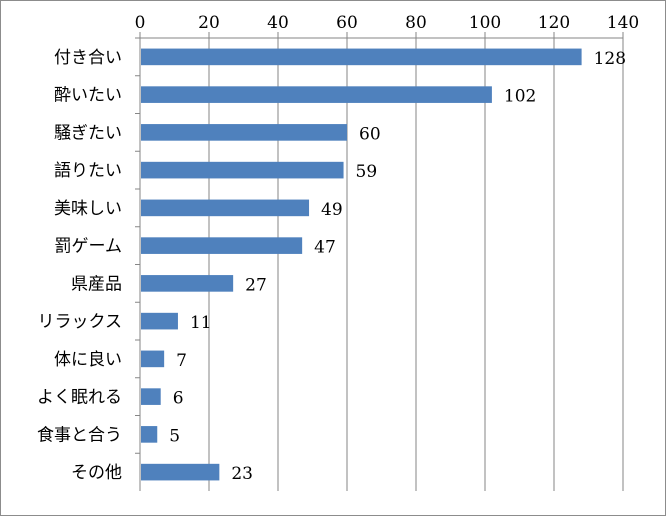  I want to click on category-label: 罰ゲーム, so click(89, 247).